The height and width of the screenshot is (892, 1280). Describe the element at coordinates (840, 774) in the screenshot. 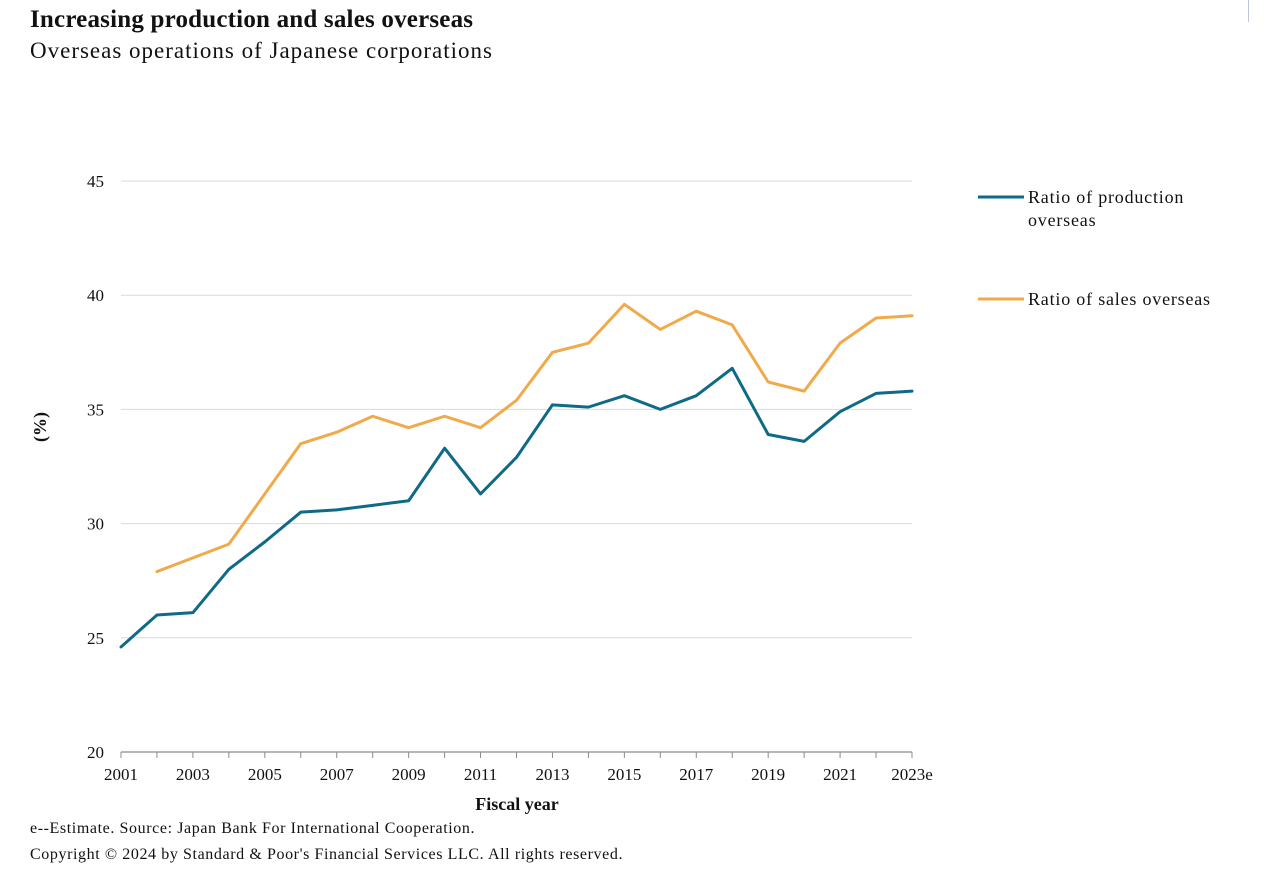

I see `x-tick-label: 2021` at that location.